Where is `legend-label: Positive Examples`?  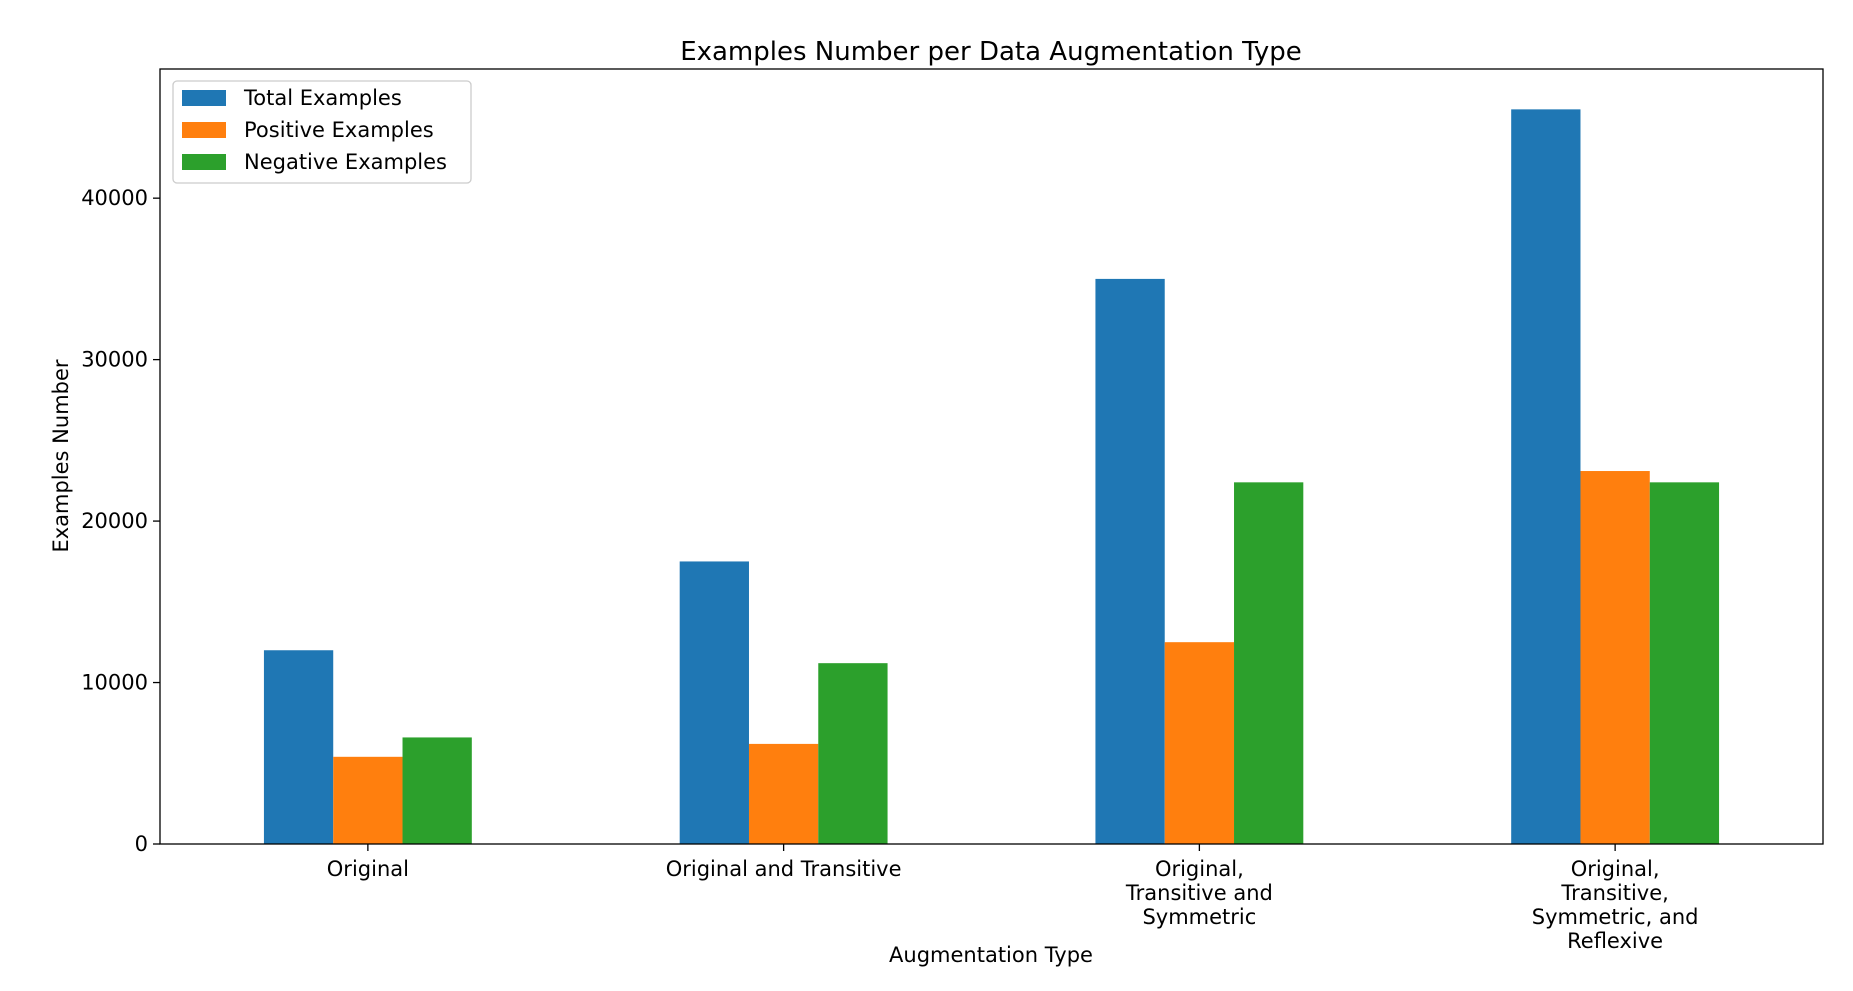 legend-label: Positive Examples is located at coordinates (339, 130).